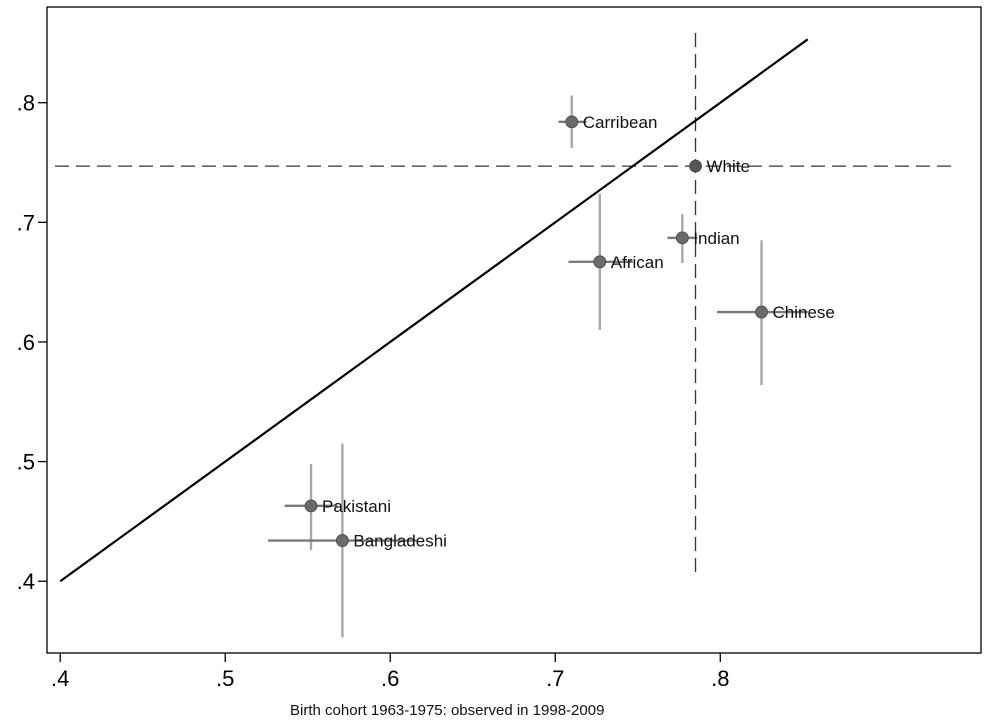 The height and width of the screenshot is (720, 992). Describe the element at coordinates (720, 678) in the screenshot. I see `x-tick-label: .8` at that location.